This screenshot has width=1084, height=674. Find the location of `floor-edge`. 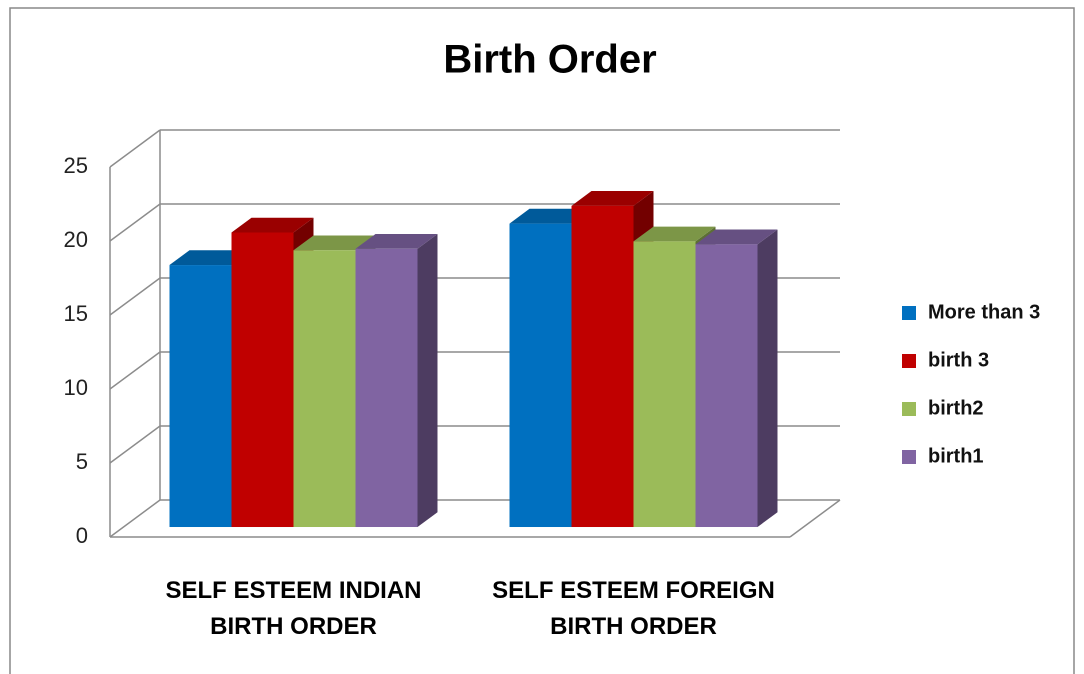

floor-edge is located at coordinates (815, 518).